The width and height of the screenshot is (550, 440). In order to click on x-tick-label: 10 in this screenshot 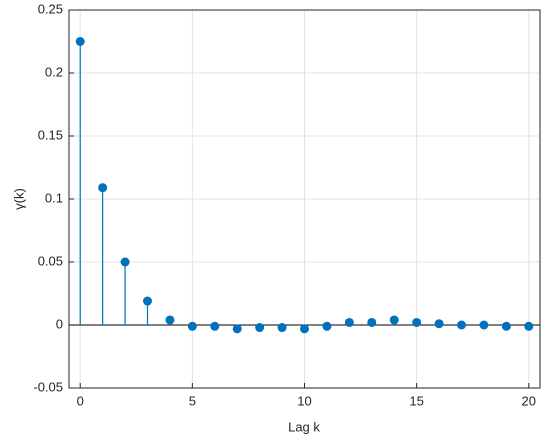, I will do `click(304, 400)`.